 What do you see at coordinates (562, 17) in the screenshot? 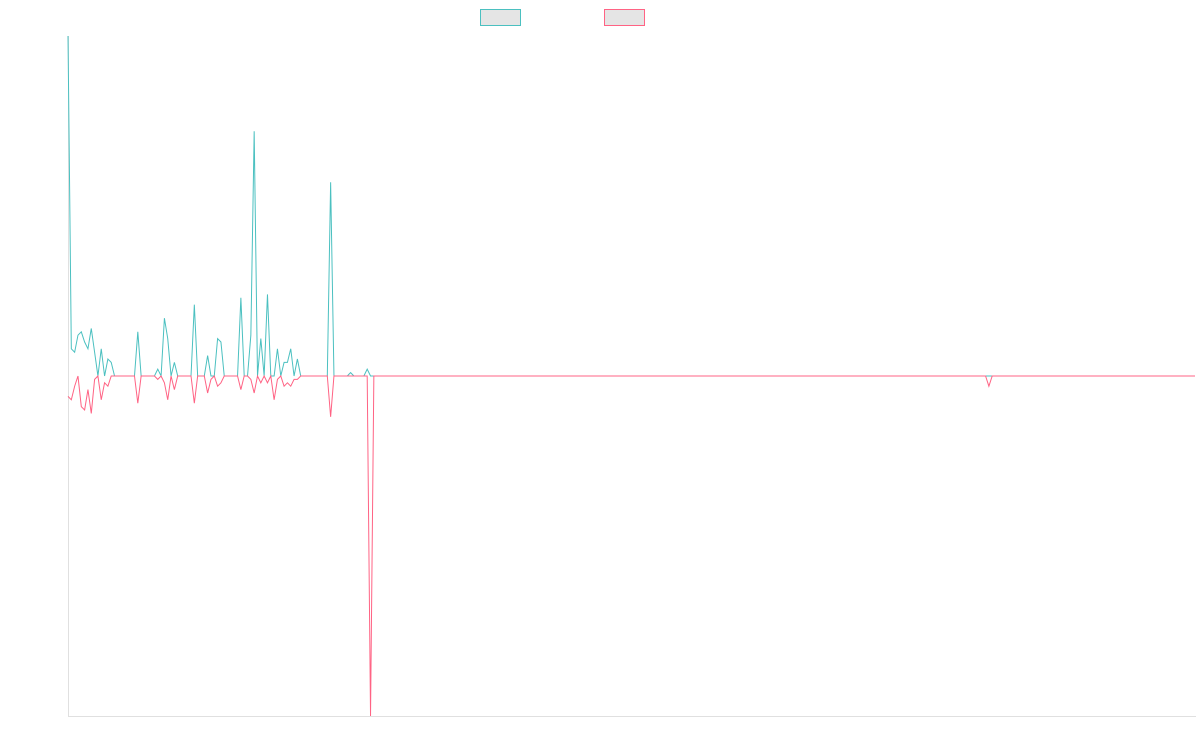
I see `legend` at bounding box center [562, 17].